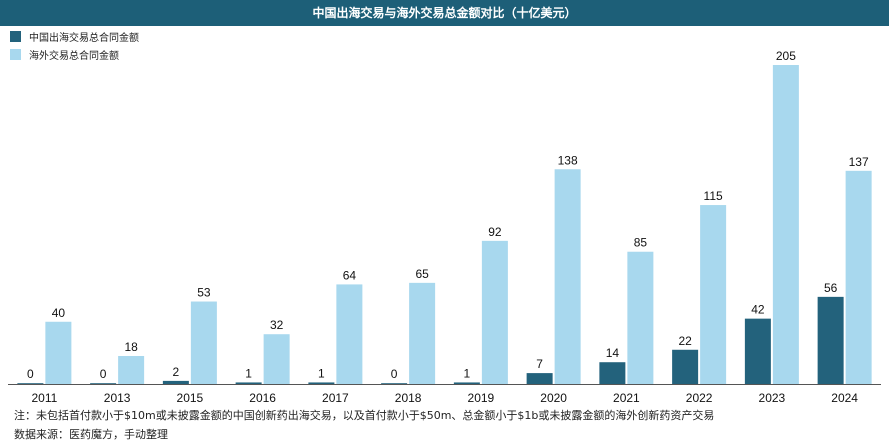  Describe the element at coordinates (612, 373) in the screenshot. I see `bar-china-2021` at that location.